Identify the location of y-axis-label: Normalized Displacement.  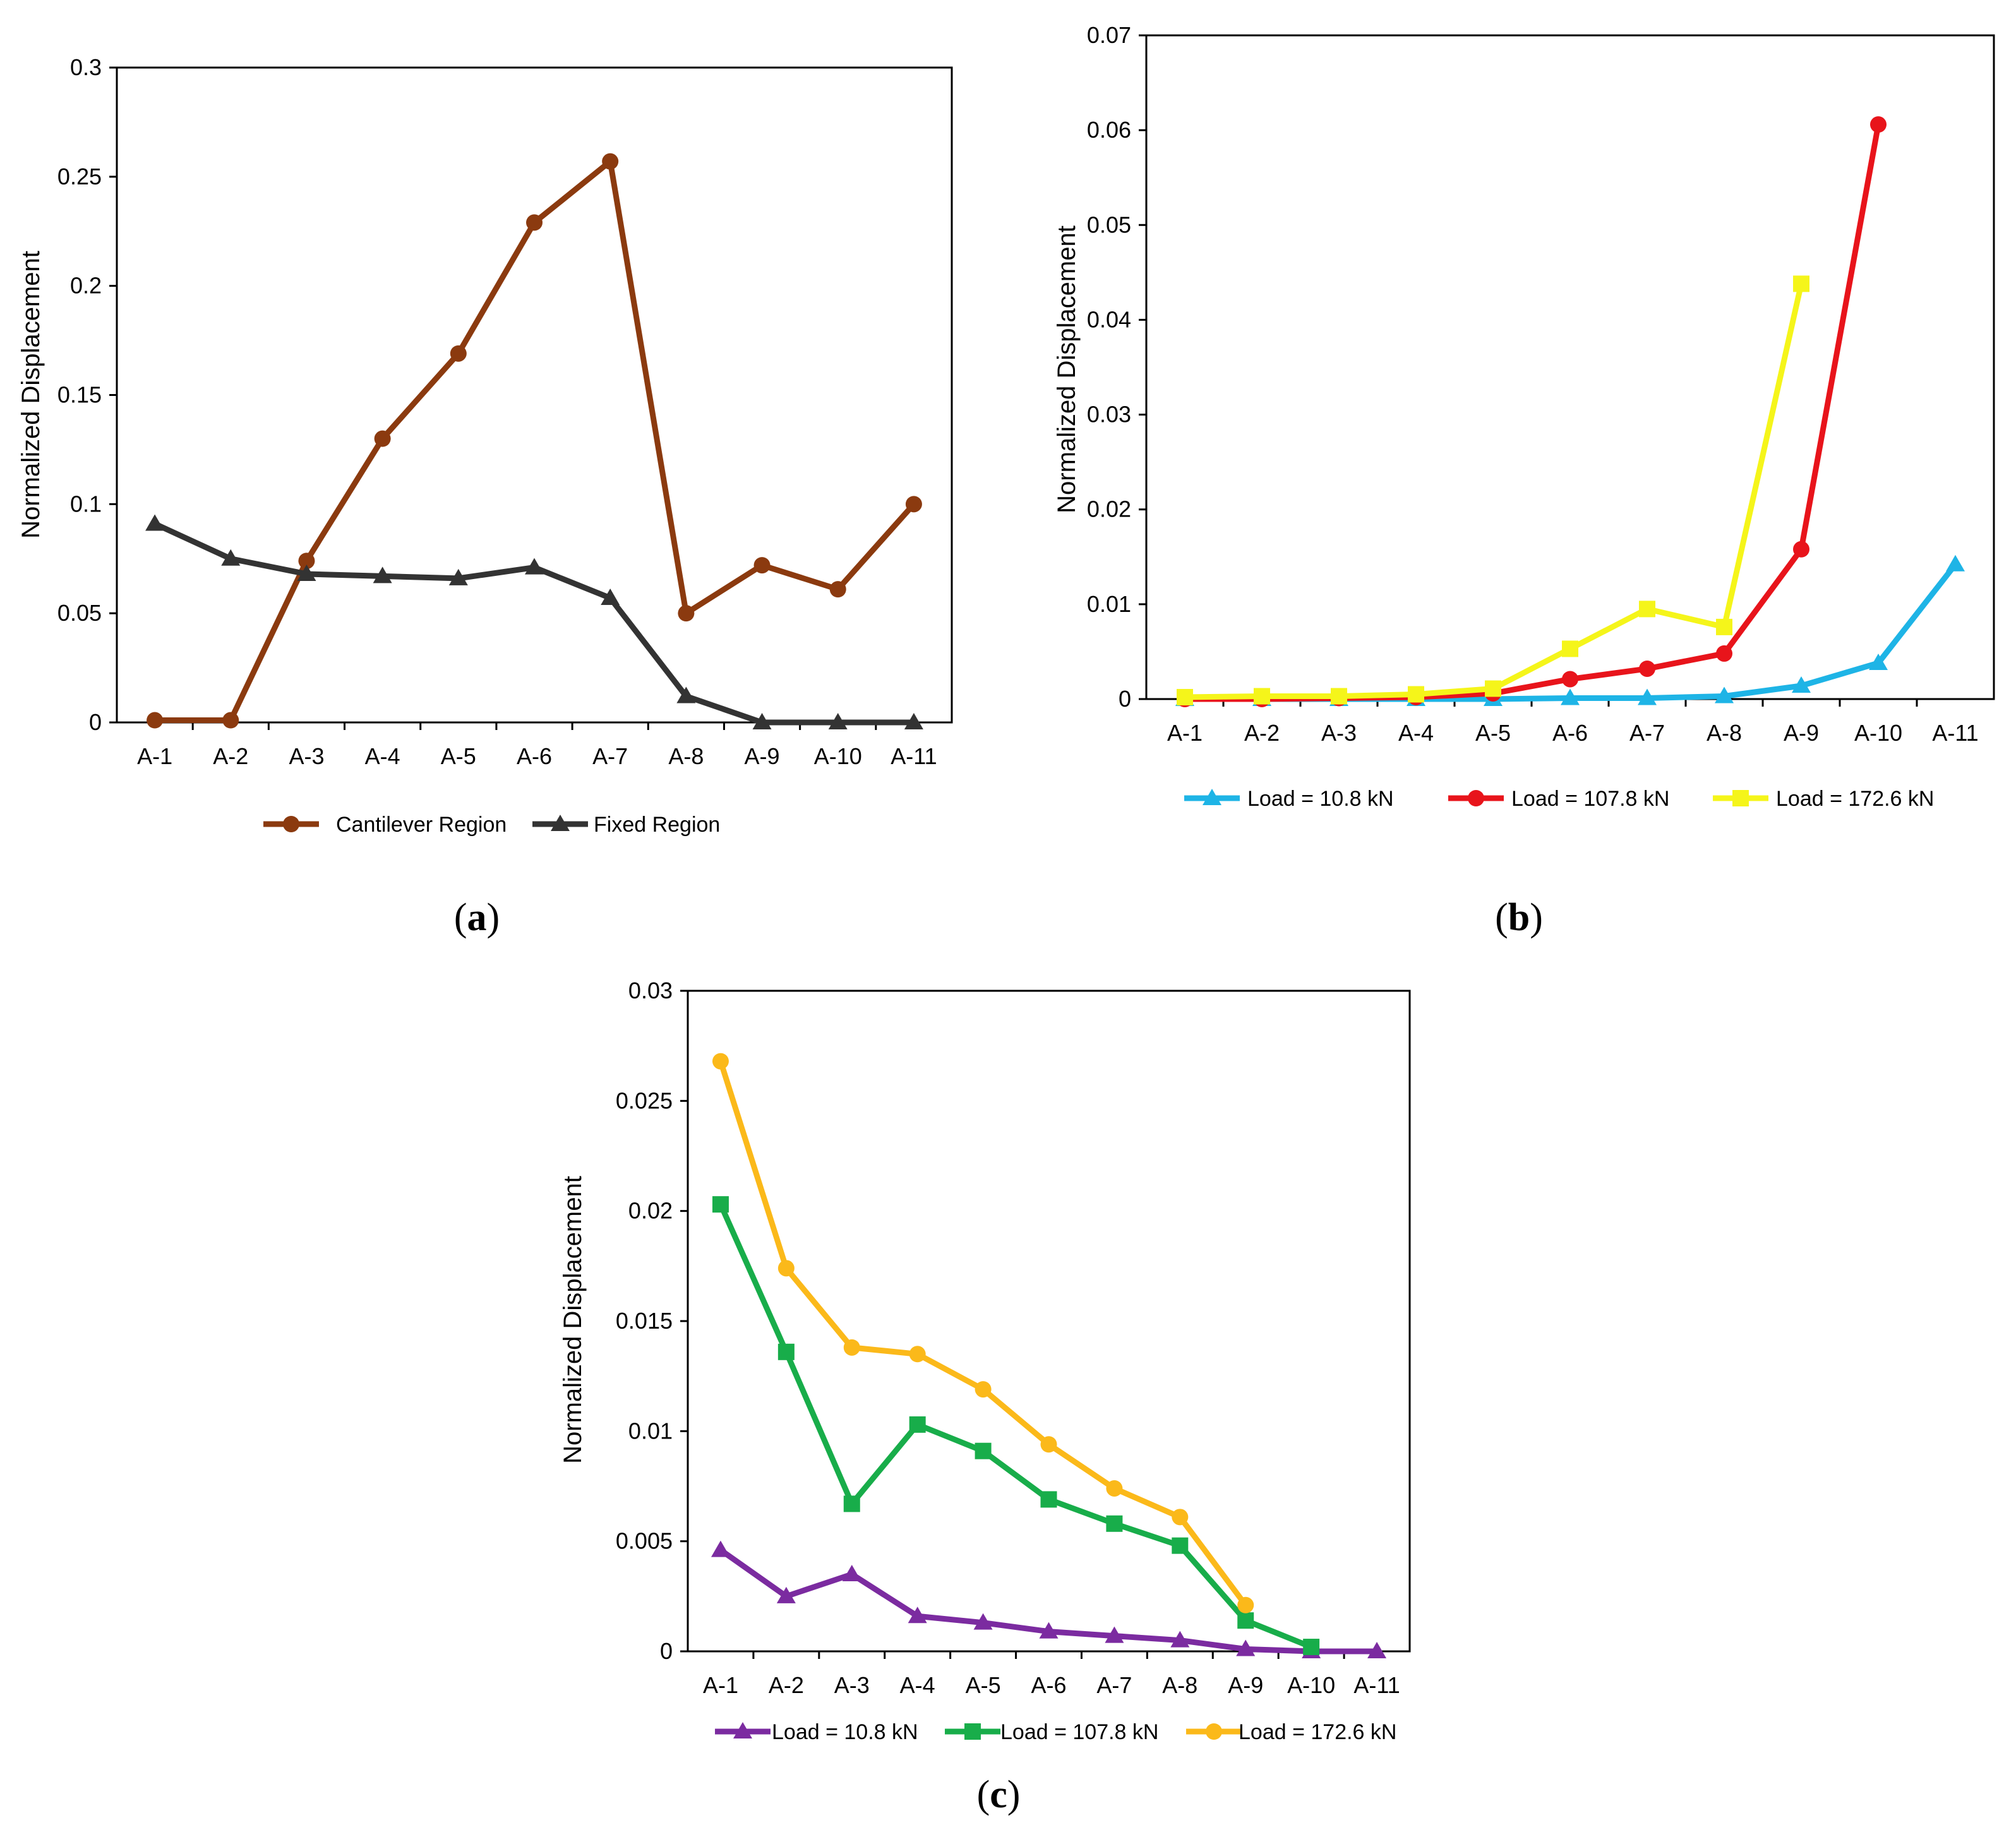
(31, 395).